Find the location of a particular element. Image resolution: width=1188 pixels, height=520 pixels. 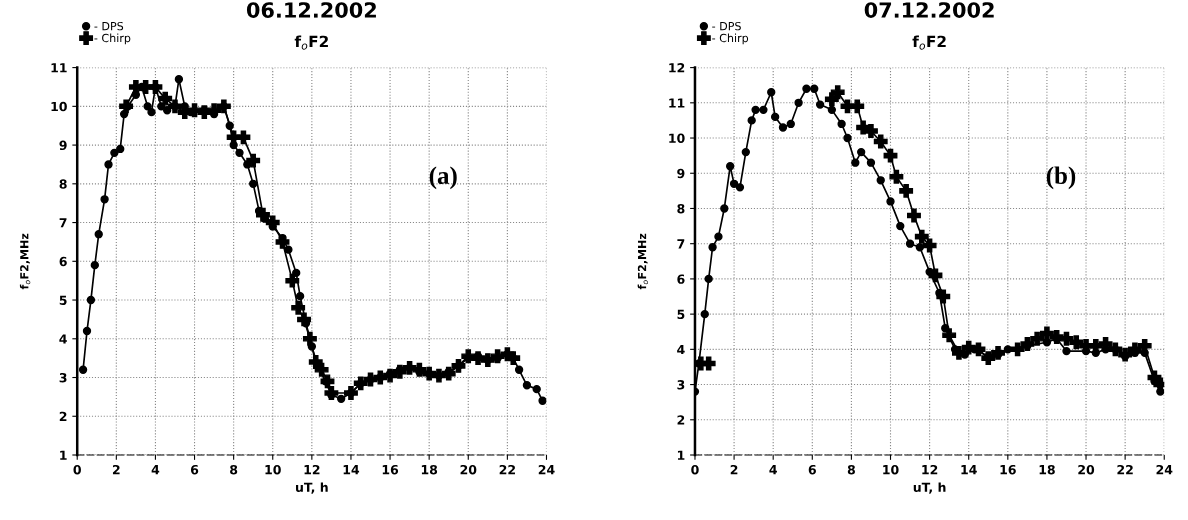

y-tick-label: 12 is located at coordinates (677, 68).